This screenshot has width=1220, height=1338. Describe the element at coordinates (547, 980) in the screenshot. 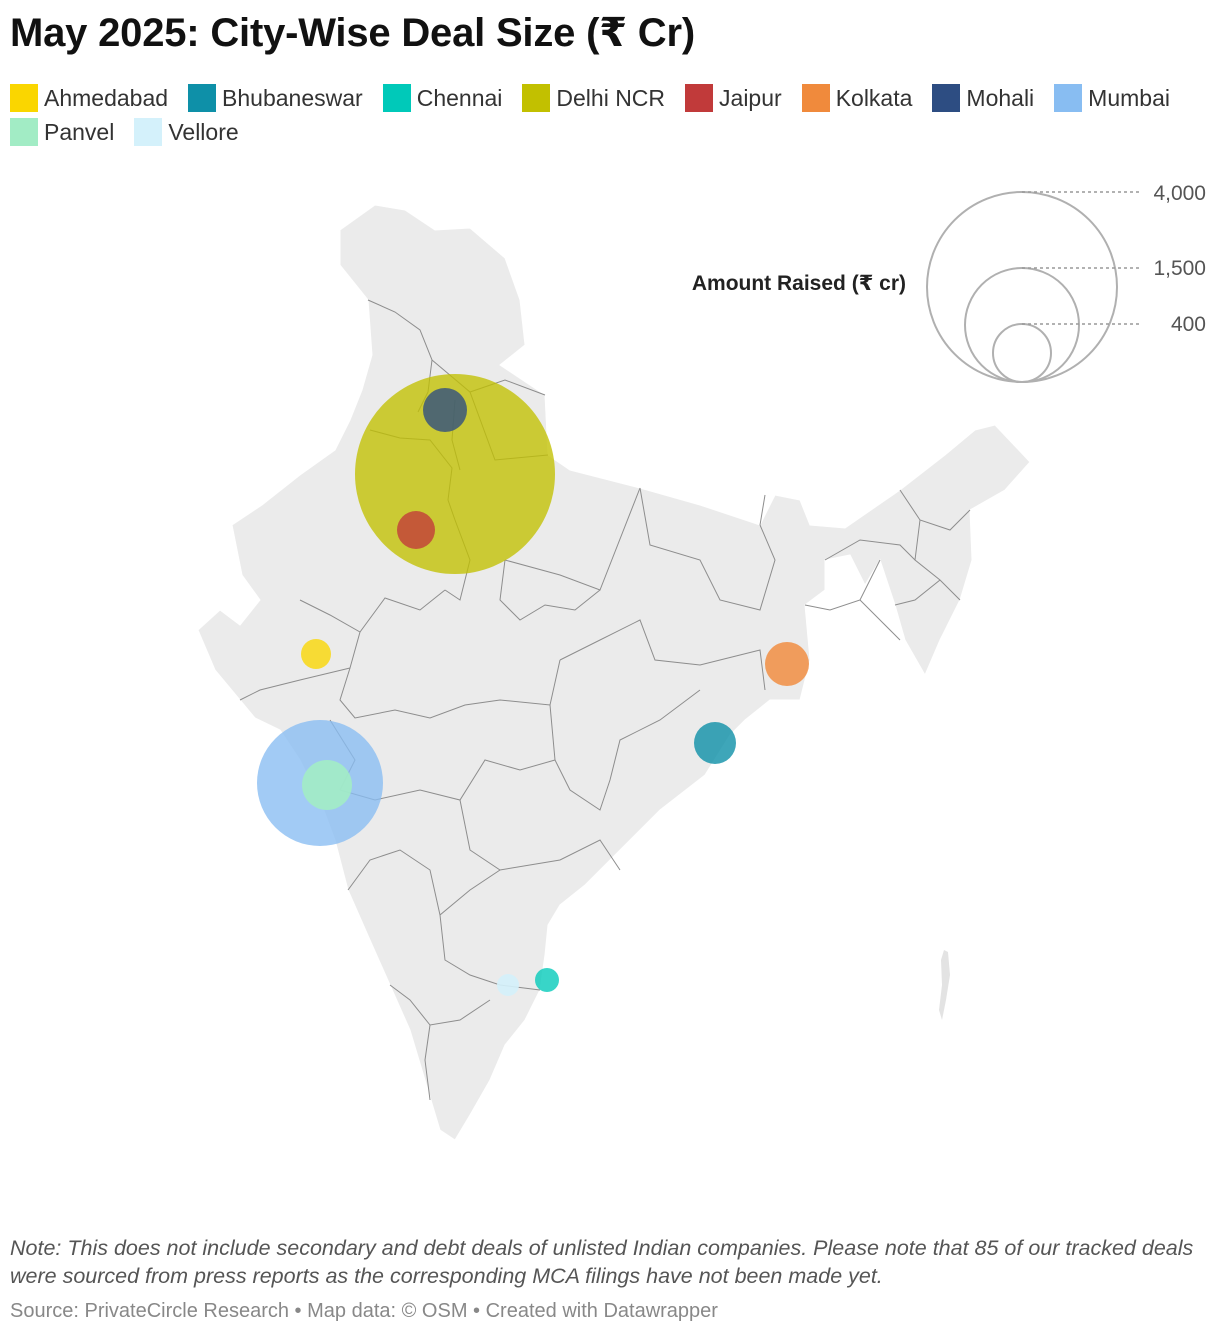

I see `bubble-chennai` at that location.